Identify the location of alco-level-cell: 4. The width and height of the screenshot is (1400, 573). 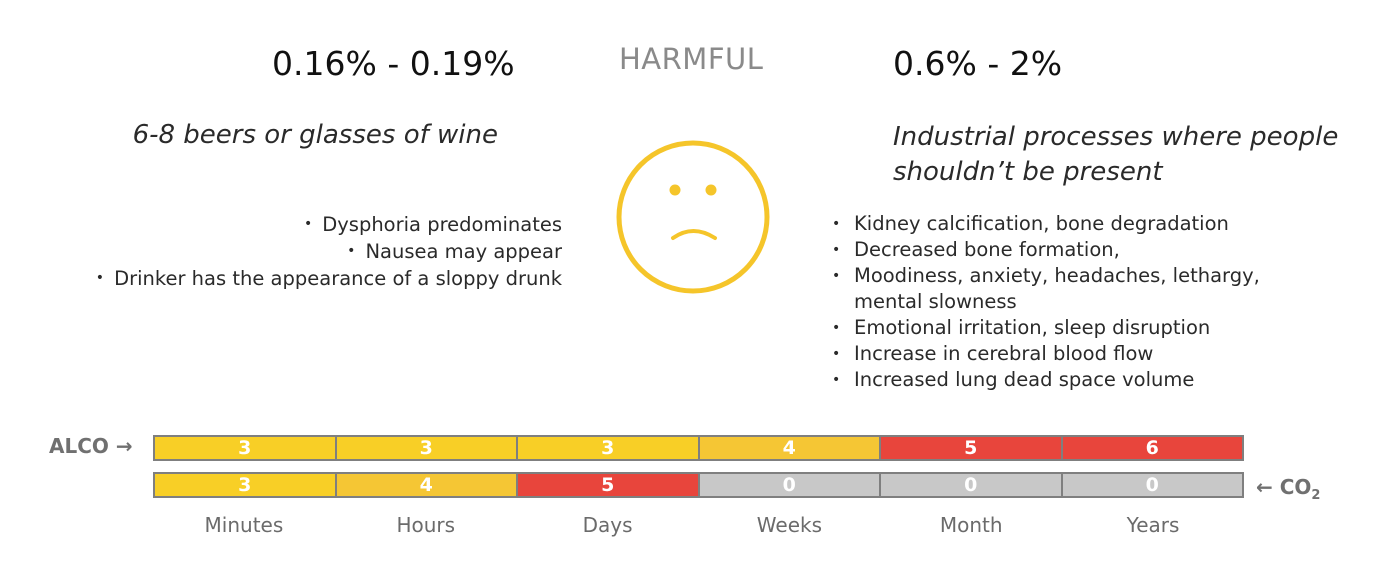
(789, 448).